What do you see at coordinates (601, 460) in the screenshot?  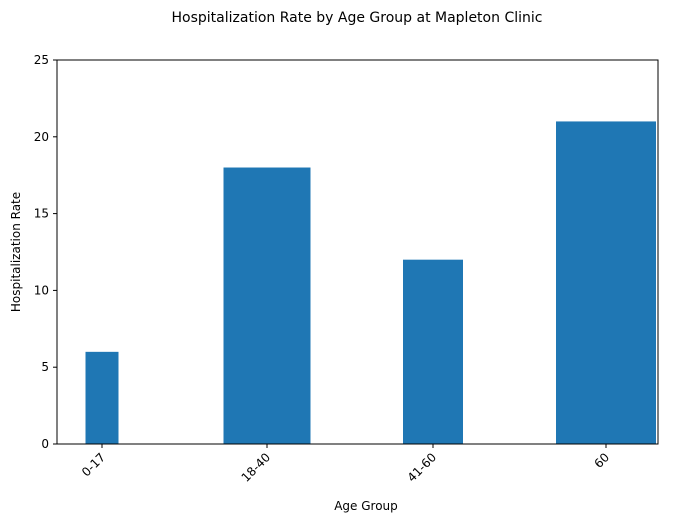 I see `x-tick-label: 60` at bounding box center [601, 460].